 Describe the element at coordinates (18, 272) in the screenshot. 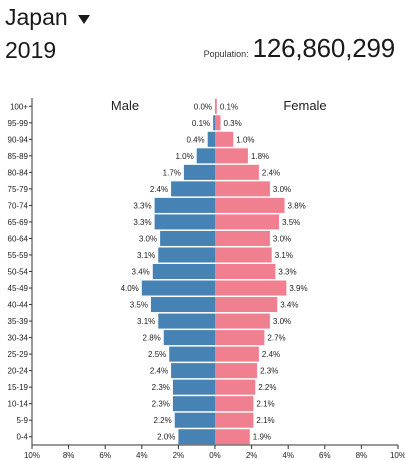

I see `y-tick-label: 50-54` at that location.